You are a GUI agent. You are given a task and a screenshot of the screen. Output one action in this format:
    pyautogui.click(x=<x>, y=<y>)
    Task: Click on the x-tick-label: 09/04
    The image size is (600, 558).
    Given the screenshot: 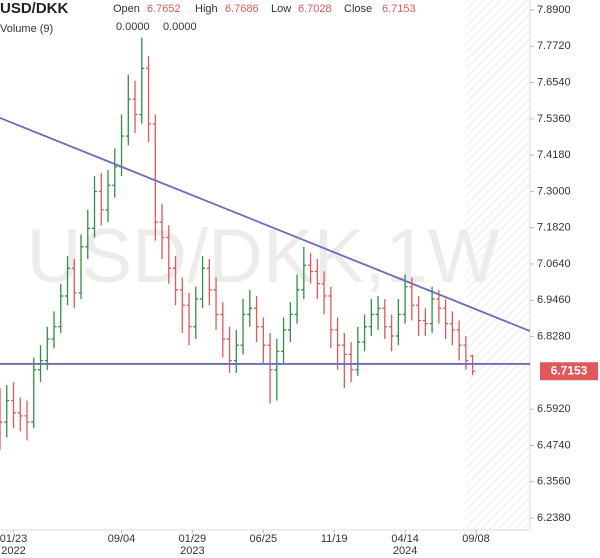 What is the action you would take?
    pyautogui.click(x=122, y=539)
    